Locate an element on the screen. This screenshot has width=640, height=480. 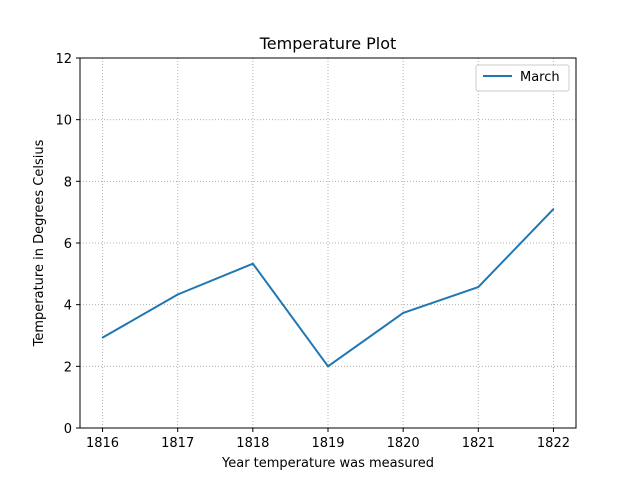
legend-label-march: March is located at coordinates (540, 77).